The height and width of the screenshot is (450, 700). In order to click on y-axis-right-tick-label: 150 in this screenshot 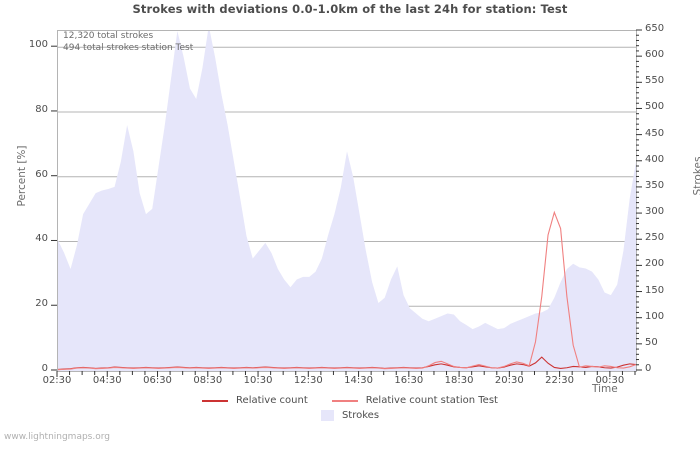, I will do `click(655, 290)`.